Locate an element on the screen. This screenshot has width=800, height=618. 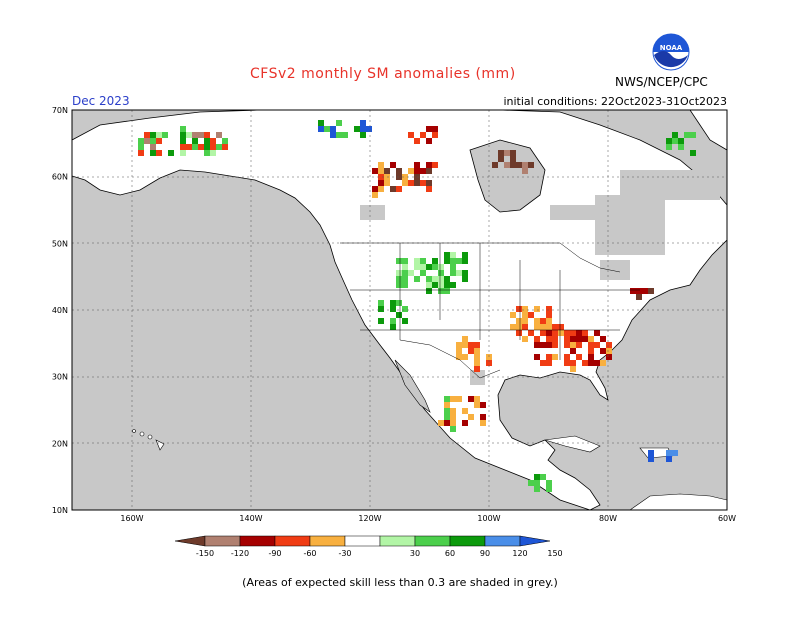
lon-label: 100W is located at coordinates (488, 518).